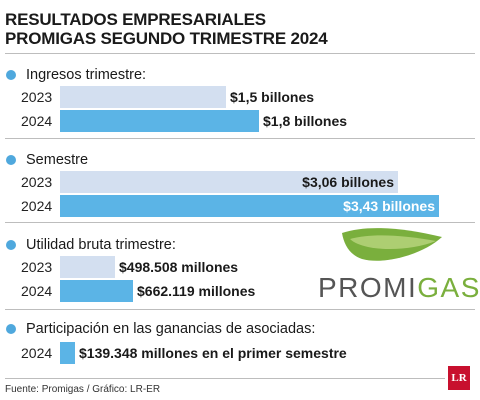  What do you see at coordinates (57, 160) in the screenshot?
I see `section-label: Semestre` at bounding box center [57, 160].